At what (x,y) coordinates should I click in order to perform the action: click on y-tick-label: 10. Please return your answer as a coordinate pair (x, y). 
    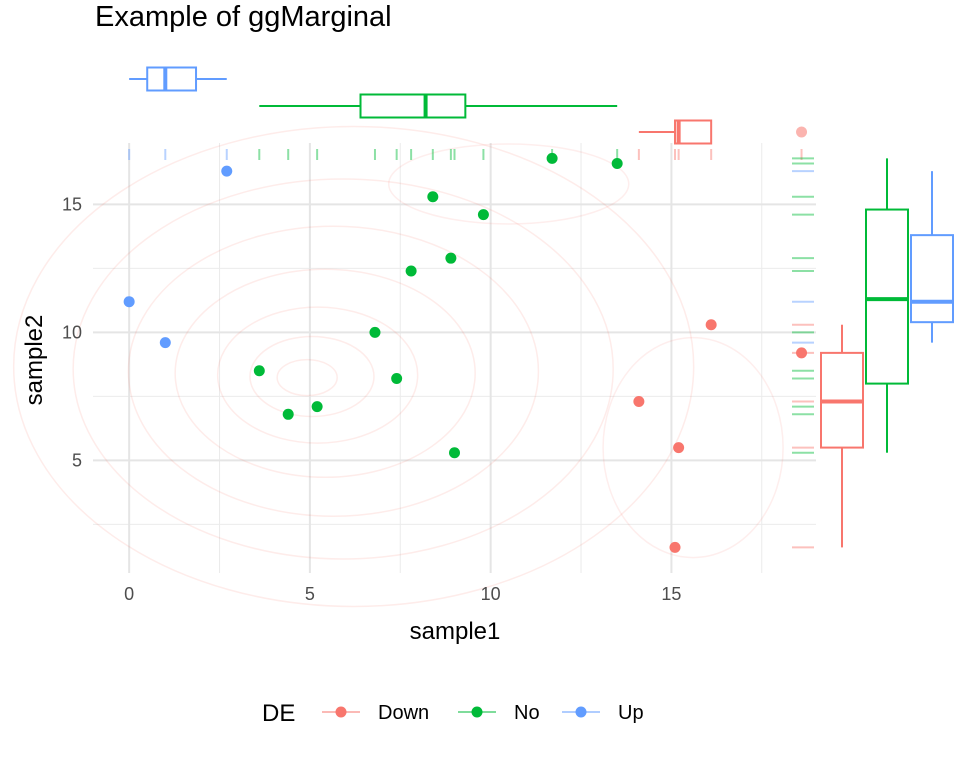
    Looking at the image, I should click on (72, 332).